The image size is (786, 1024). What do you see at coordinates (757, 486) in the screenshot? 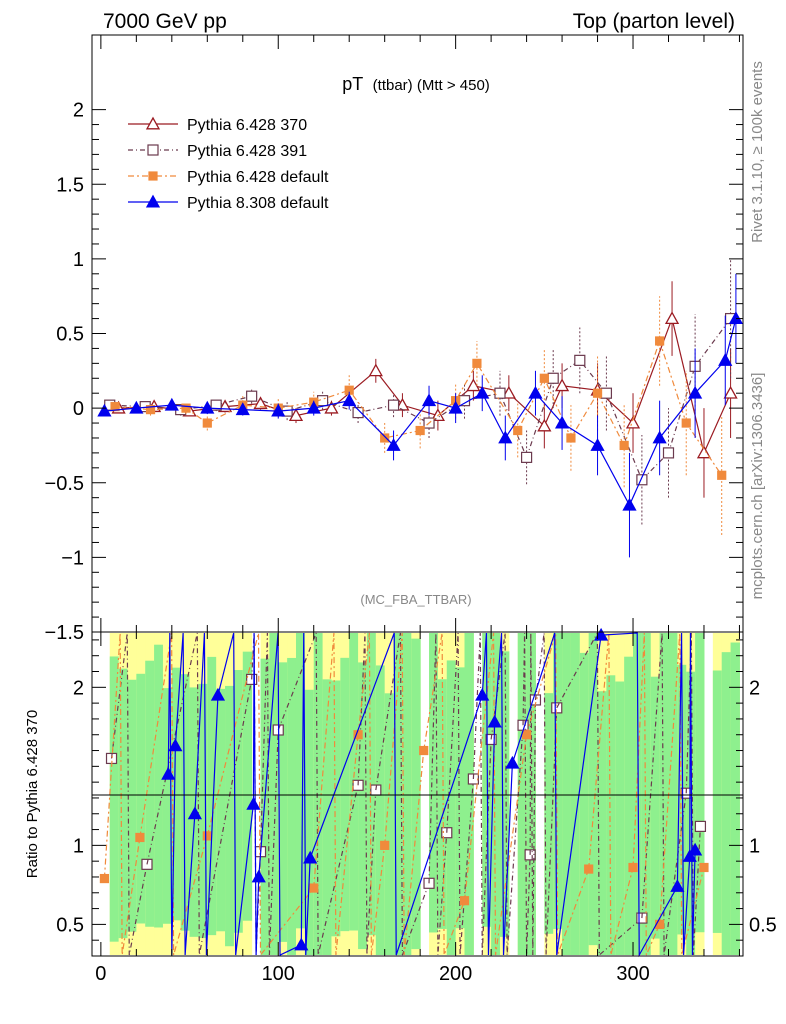
I see `mcplots-label: mcplots.cern.ch [arXiv:1306.3436]` at bounding box center [757, 486].